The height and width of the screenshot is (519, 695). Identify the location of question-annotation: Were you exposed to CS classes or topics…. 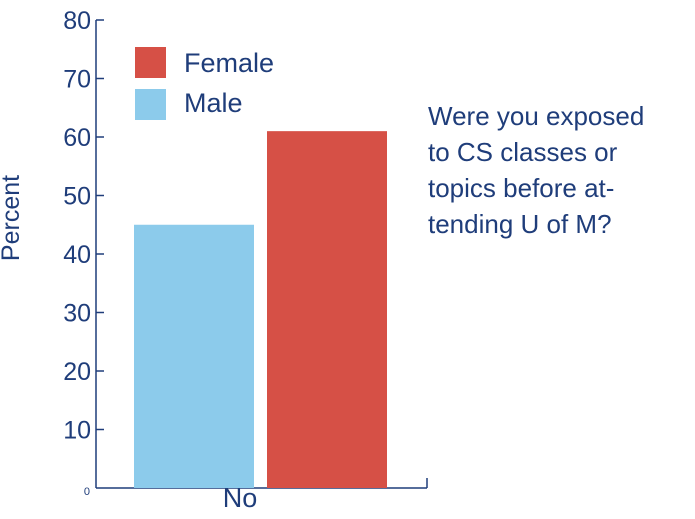
(559, 170).